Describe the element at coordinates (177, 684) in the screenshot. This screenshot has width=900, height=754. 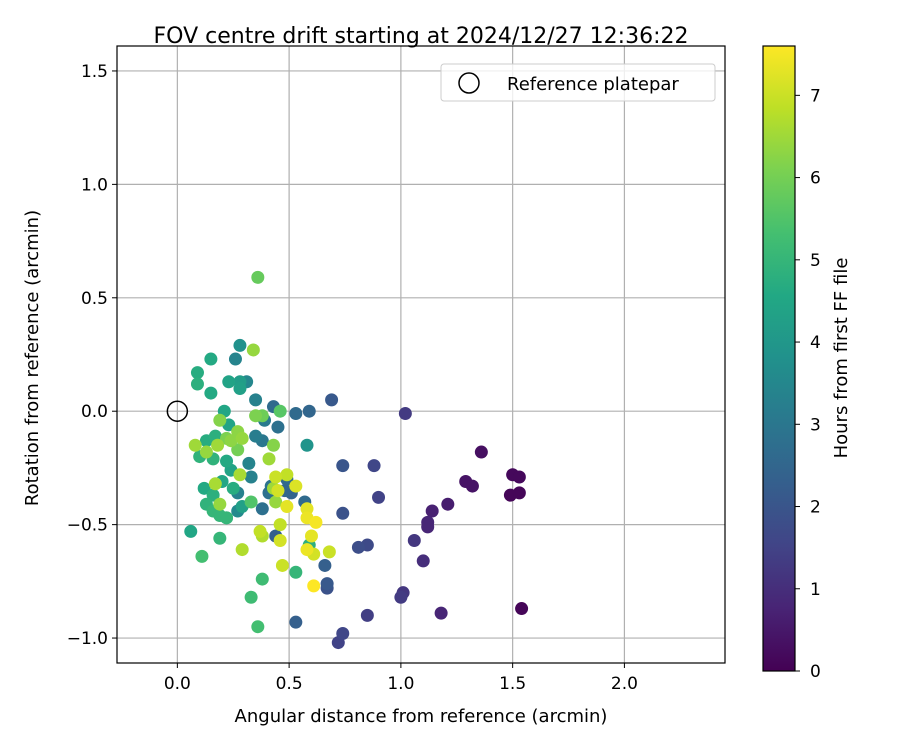
I see `x-tick-label: 0.0` at that location.